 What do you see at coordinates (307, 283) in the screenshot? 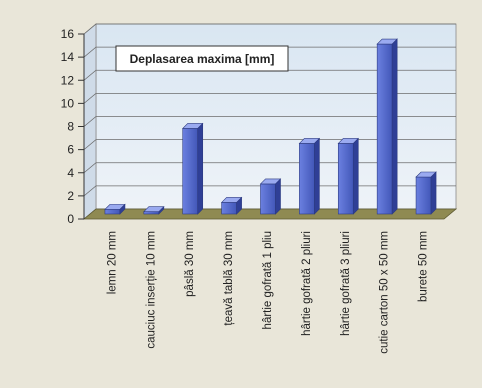
I see `x-tick-label: hârtie gofrată 2 pliuri` at bounding box center [307, 283].